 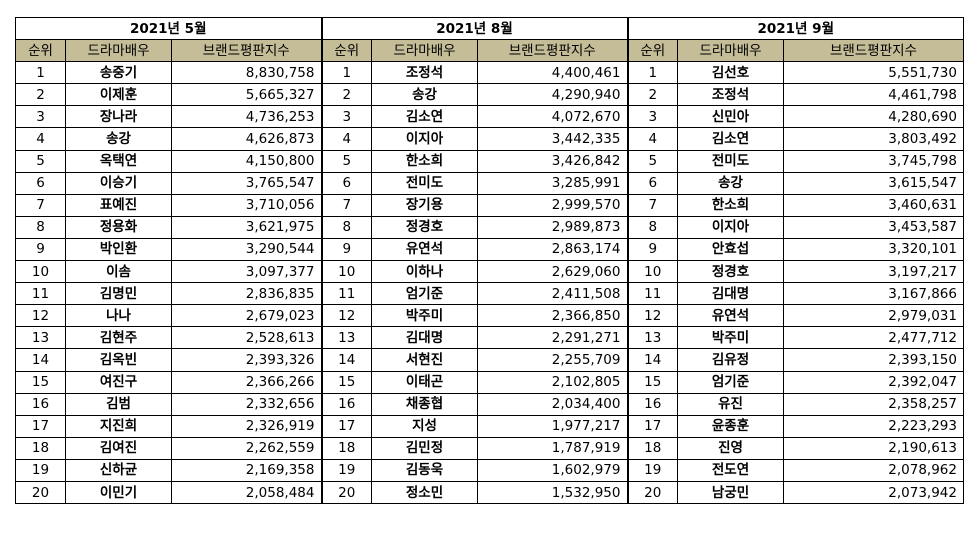 What do you see at coordinates (246, 338) in the screenshot?
I see `score-cell: 2,528,613` at bounding box center [246, 338].